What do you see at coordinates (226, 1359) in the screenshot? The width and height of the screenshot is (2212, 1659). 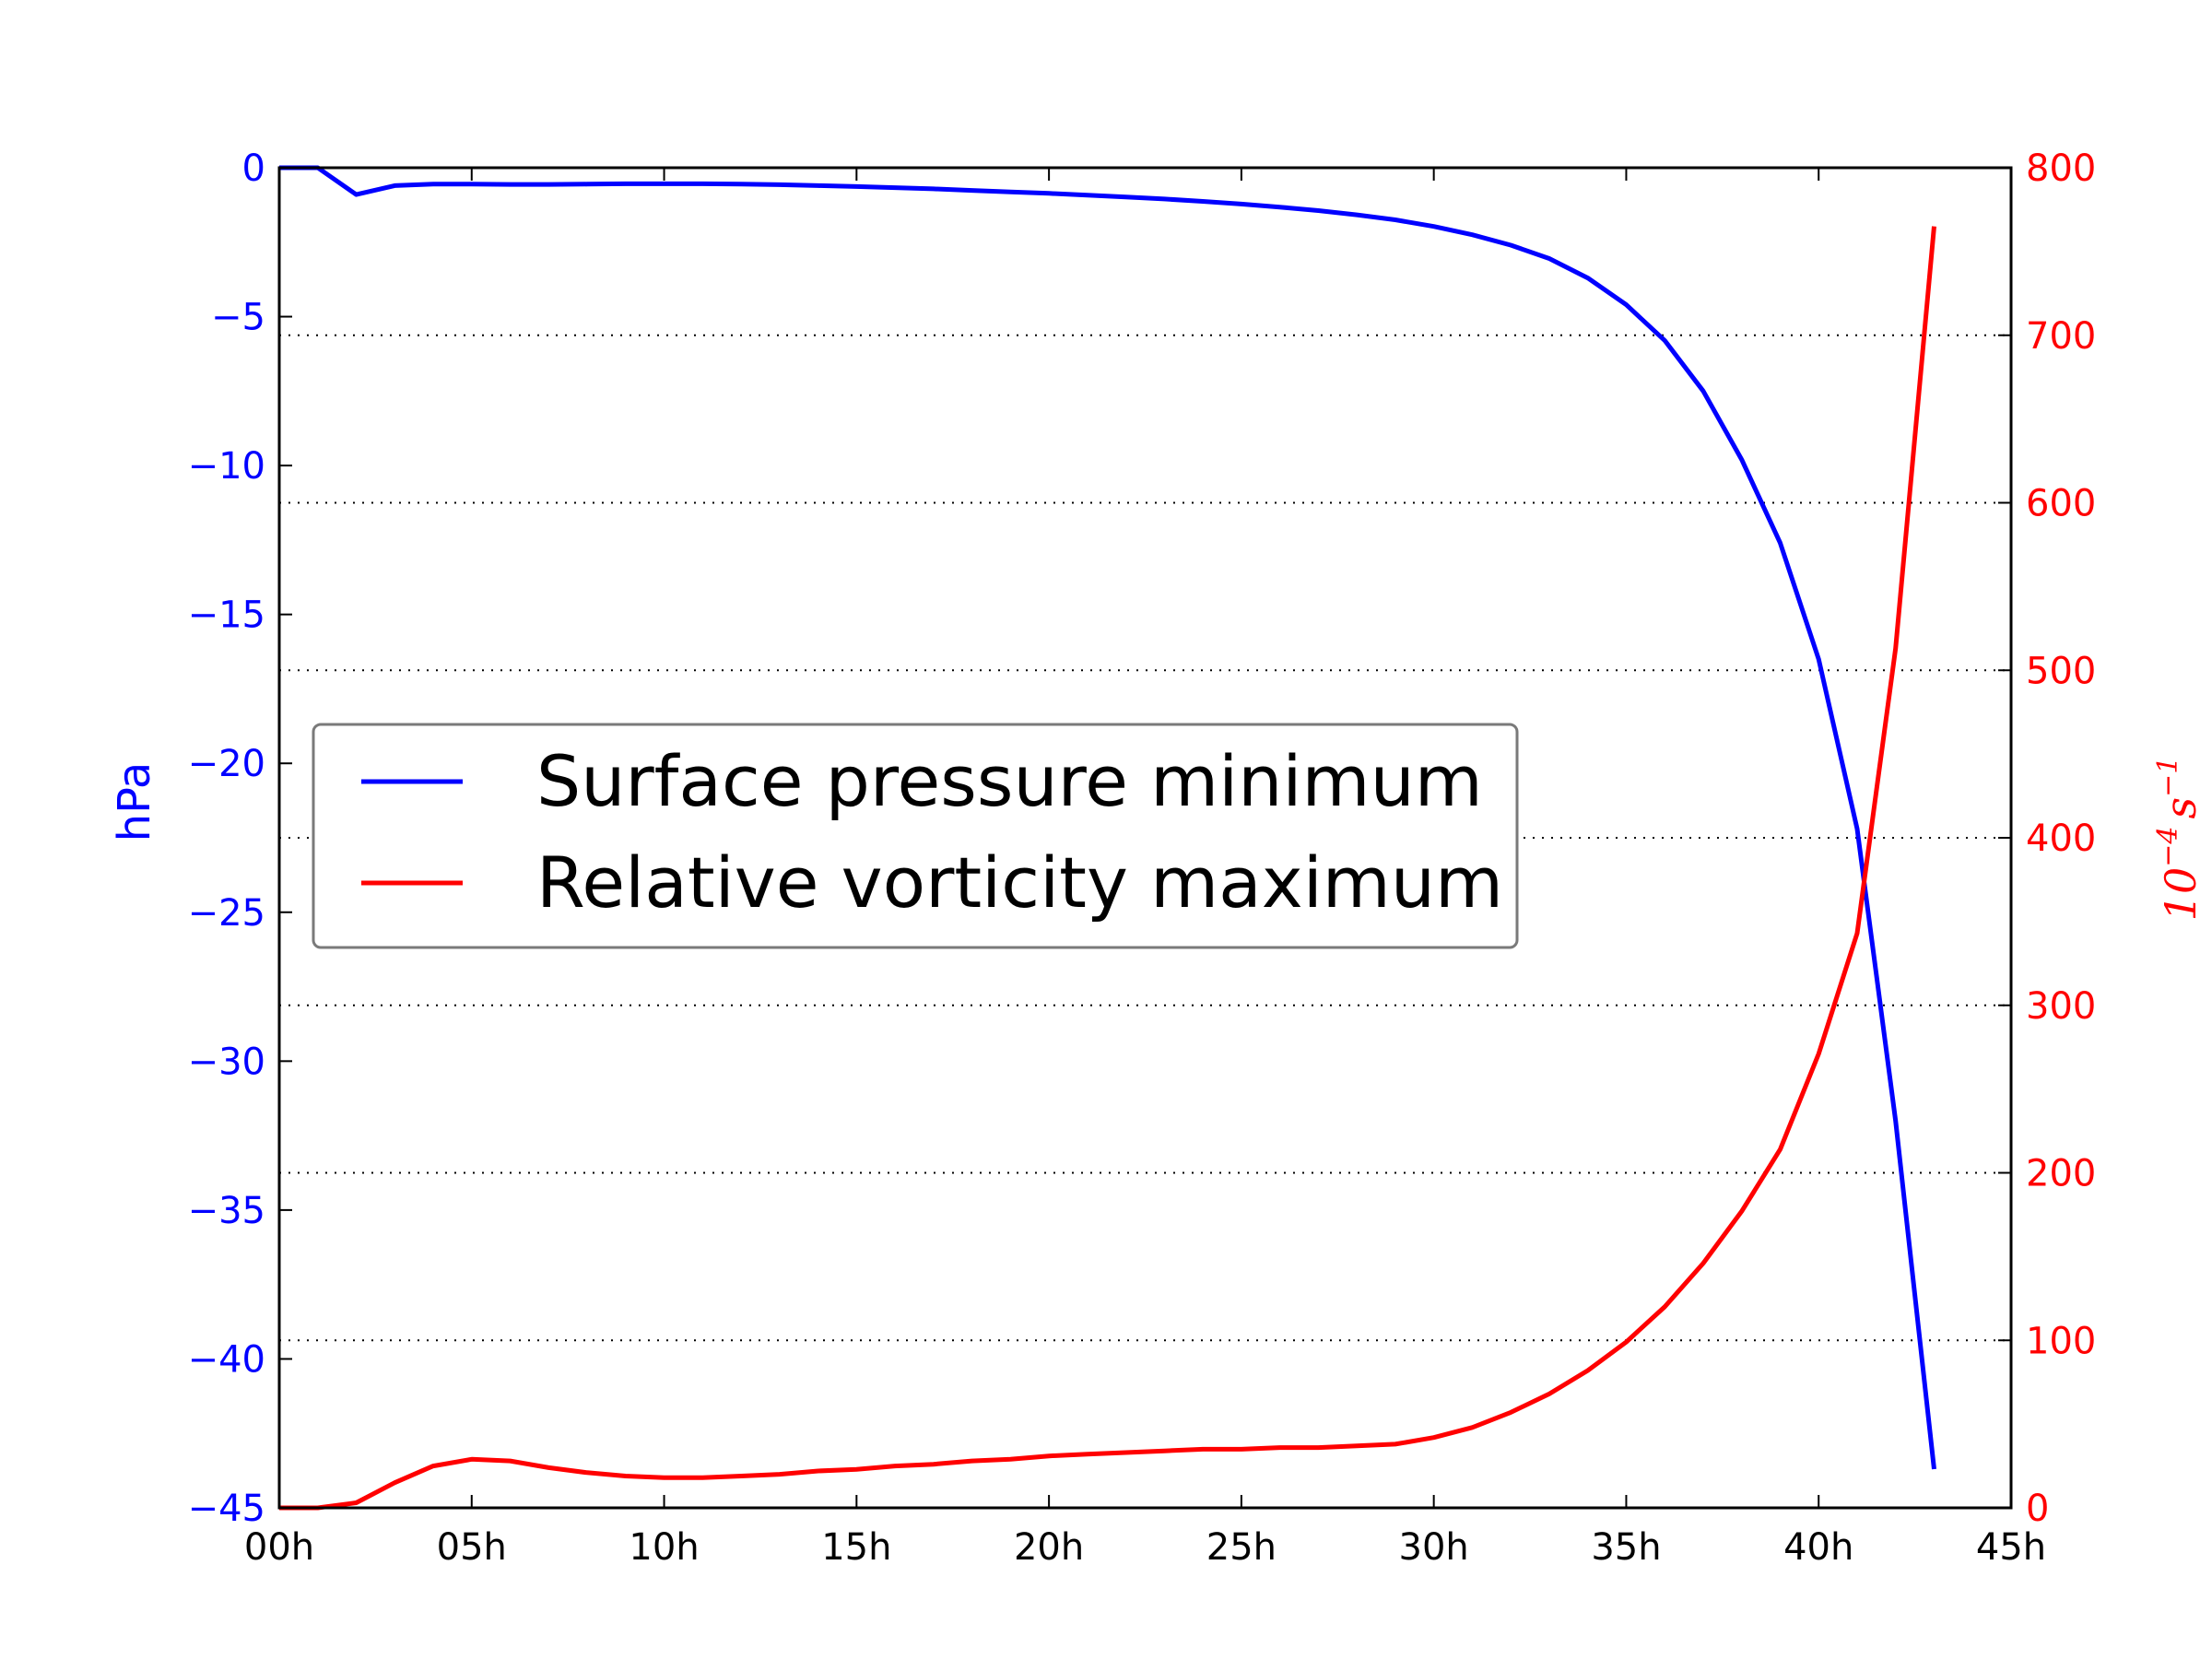 I see `left-y-tick-label: −40` at bounding box center [226, 1359].